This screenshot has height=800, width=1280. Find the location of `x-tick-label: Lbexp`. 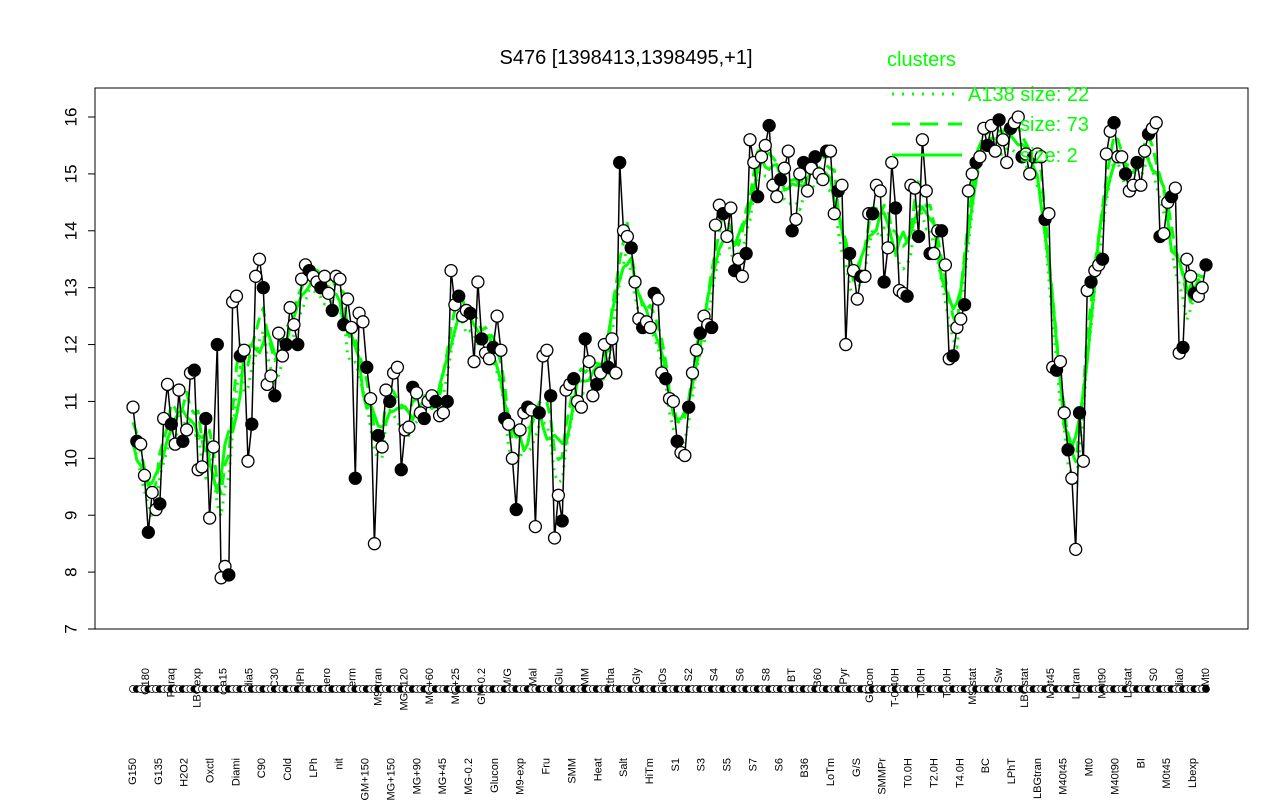

x-tick-label: Lbexp is located at coordinates (1193, 773).